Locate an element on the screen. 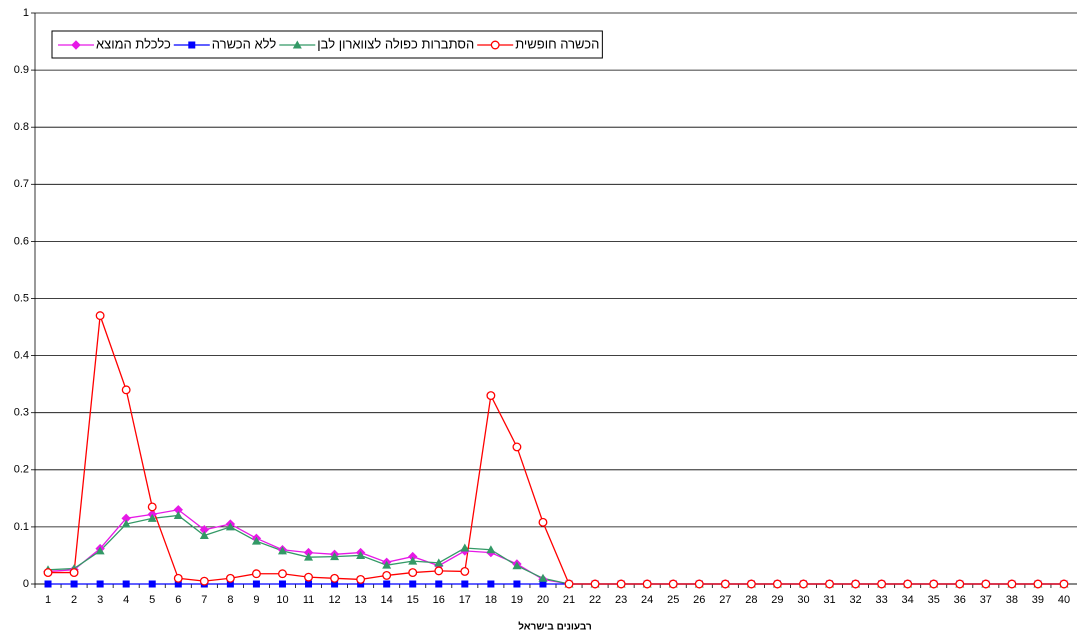 The image size is (1078, 634). x-tick-label: 38 is located at coordinates (1012, 600).